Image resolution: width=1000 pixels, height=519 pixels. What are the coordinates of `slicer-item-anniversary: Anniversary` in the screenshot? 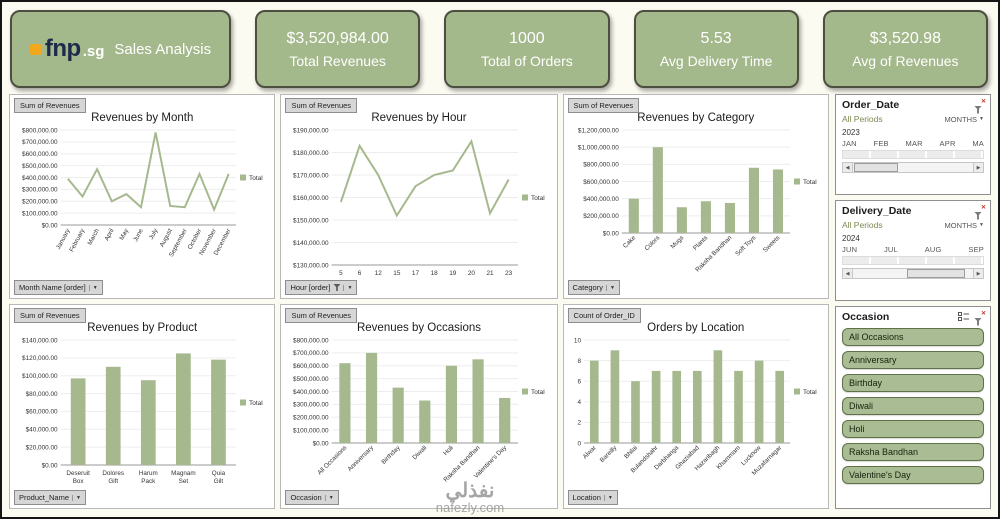 It's located at (913, 360).